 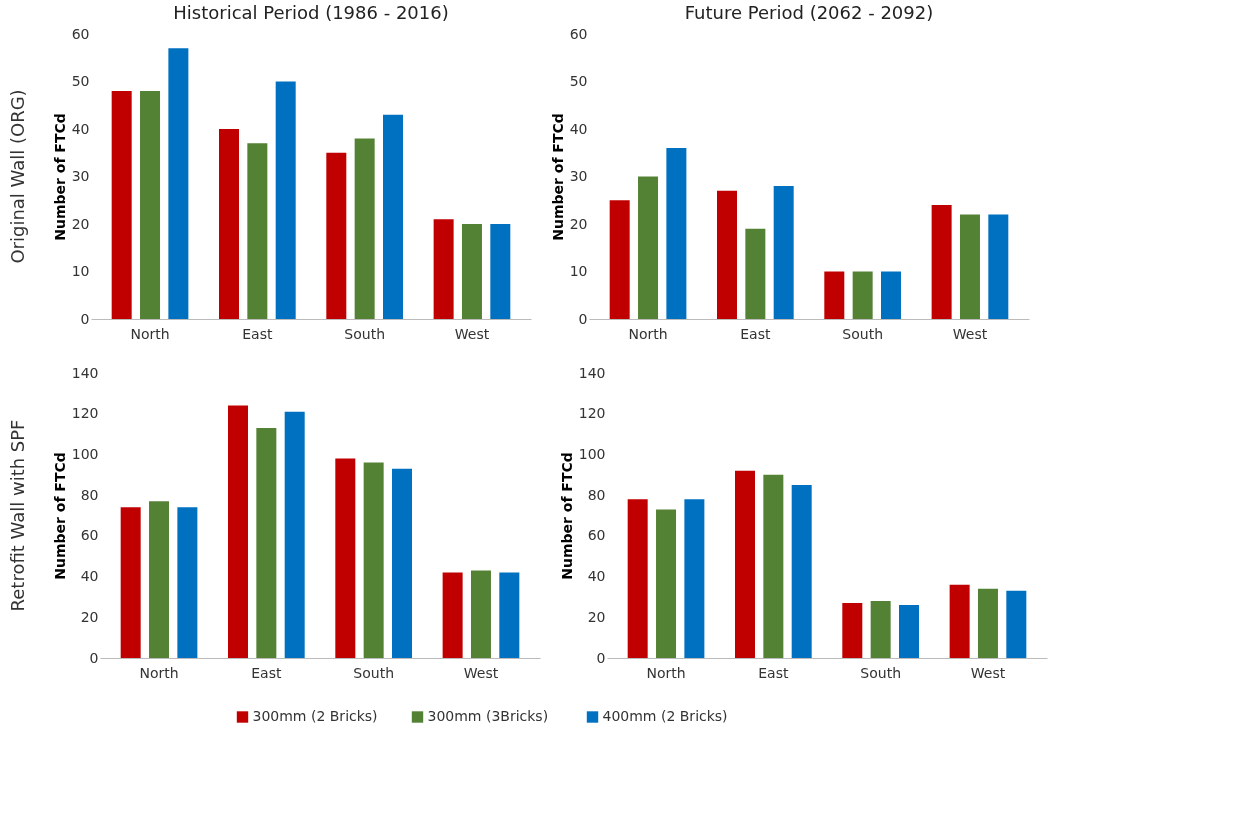 I want to click on legend-label: 400mm (2 Bricks), so click(x=665, y=716).